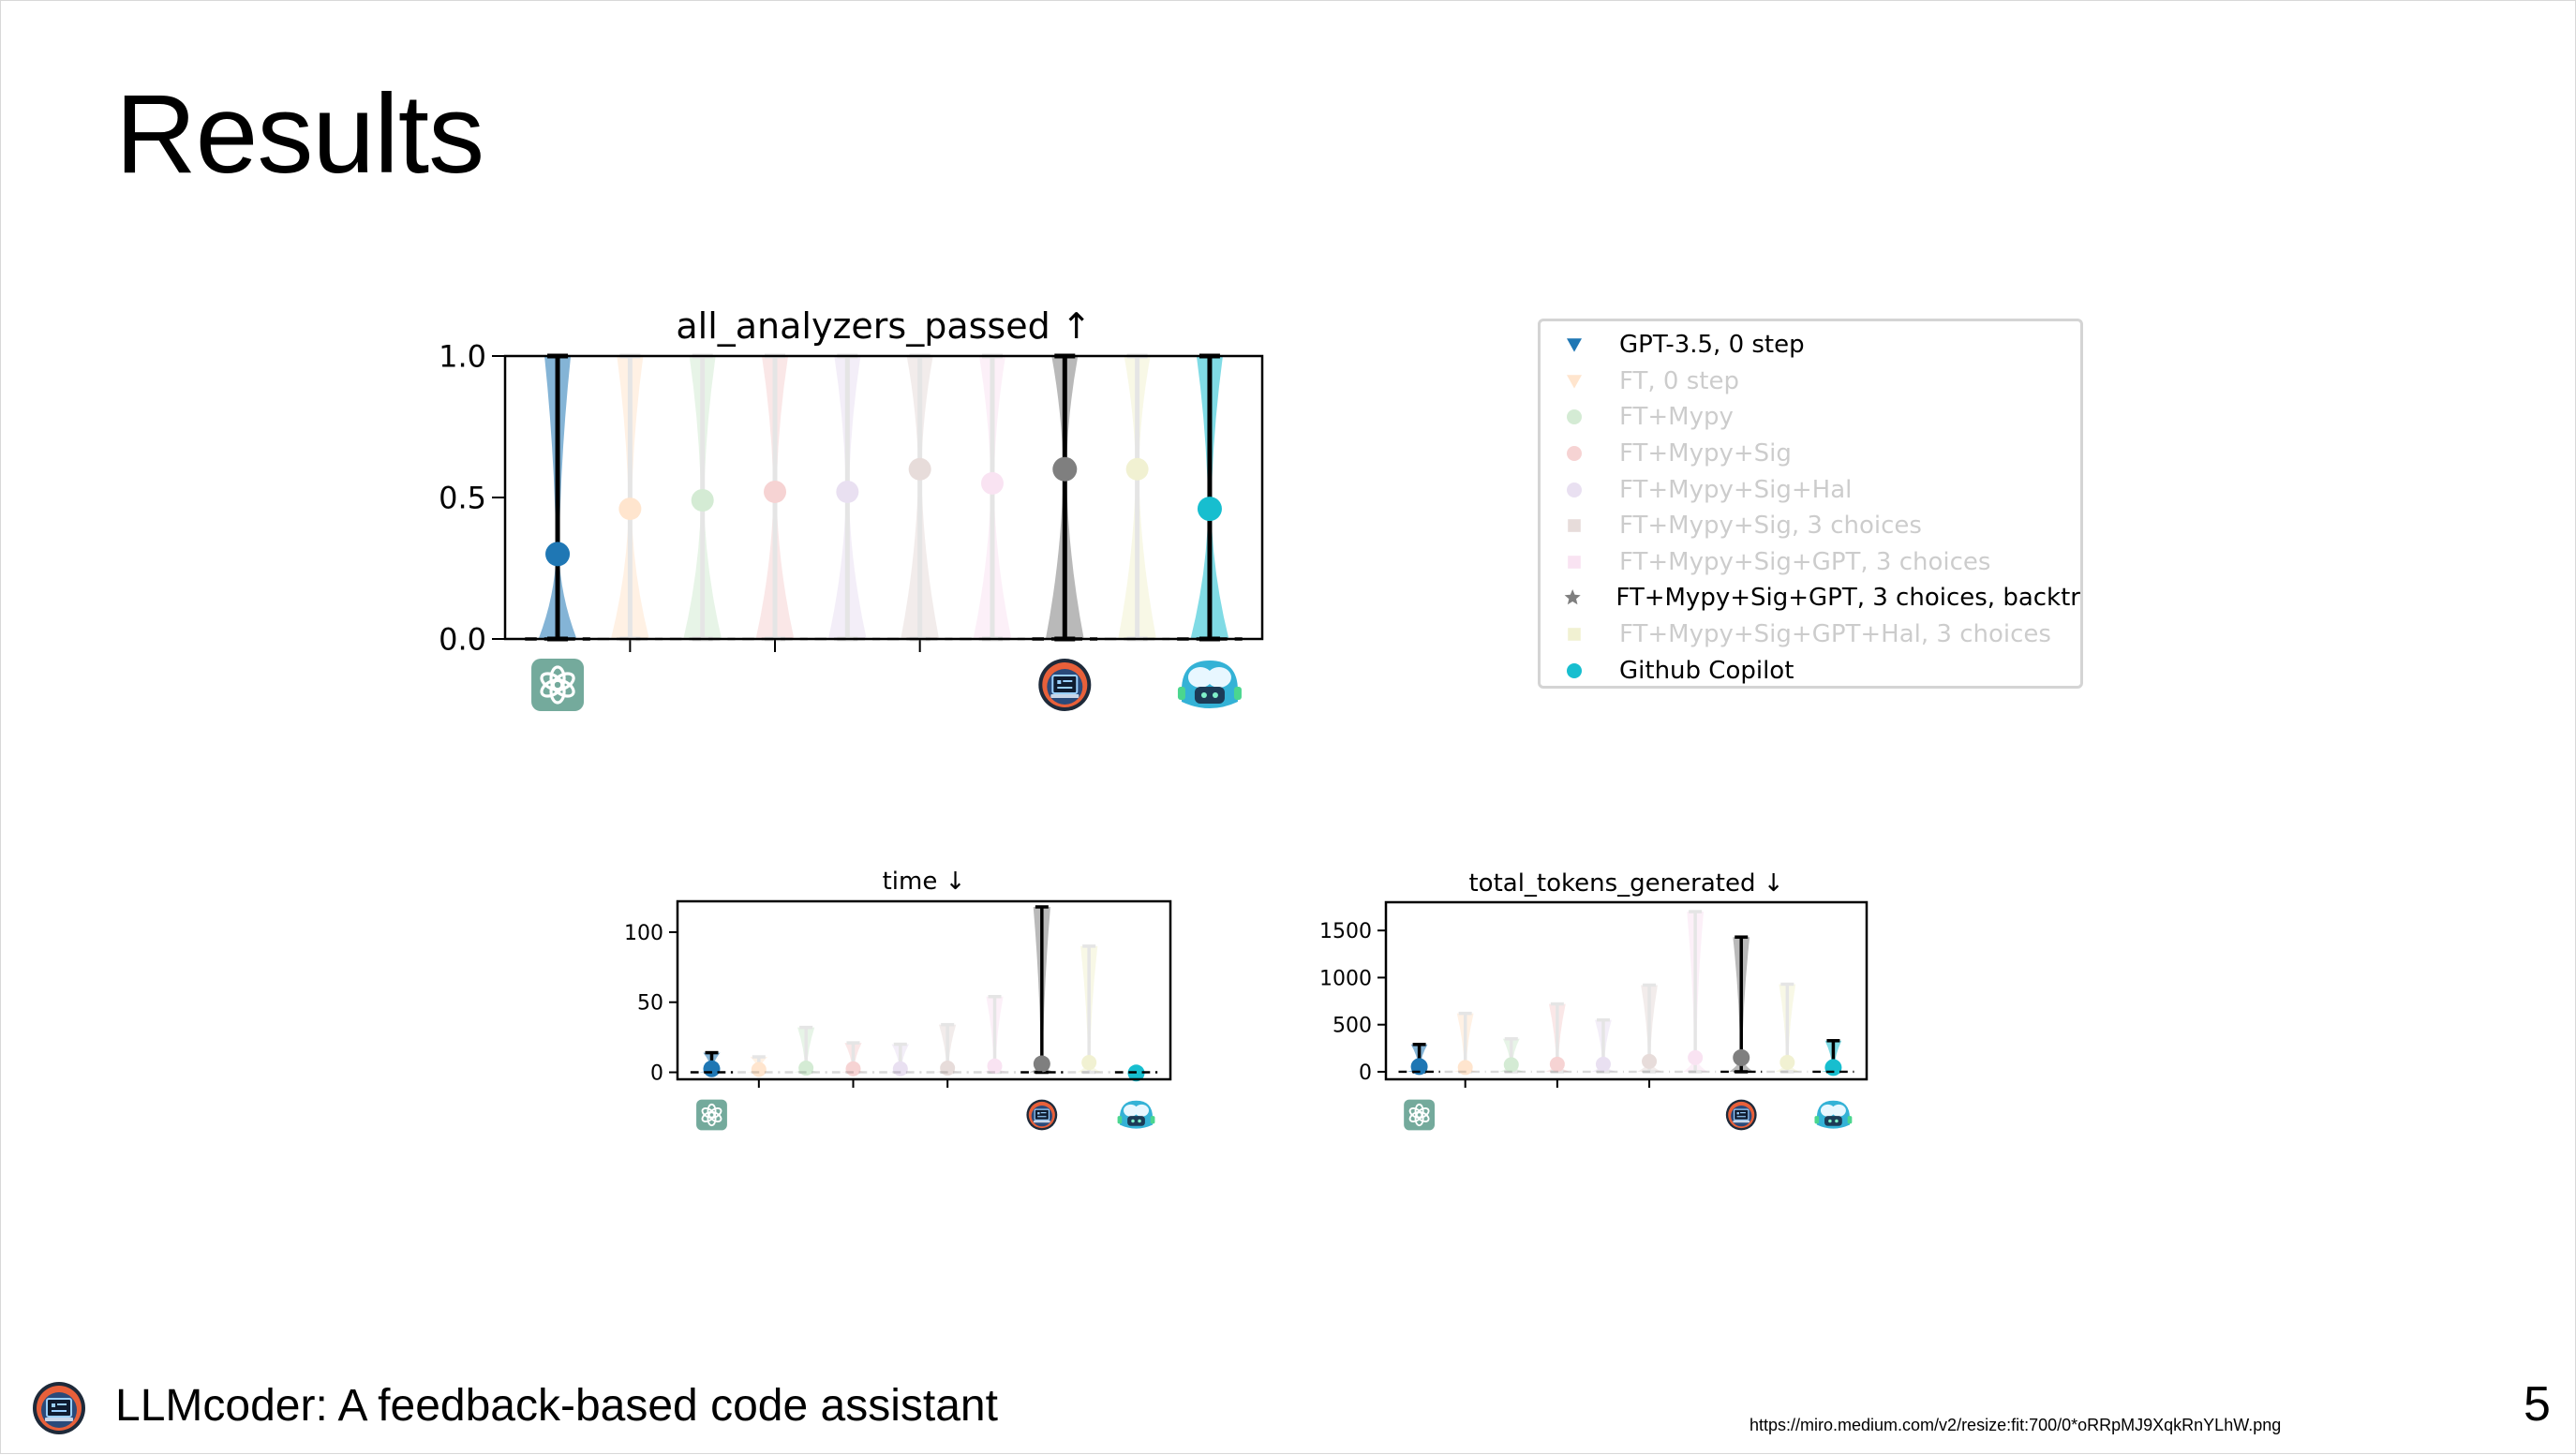 The width and height of the screenshot is (2576, 1455). I want to click on legend-item: FT+Mypy+Sig, 3 choices, so click(1818, 526).